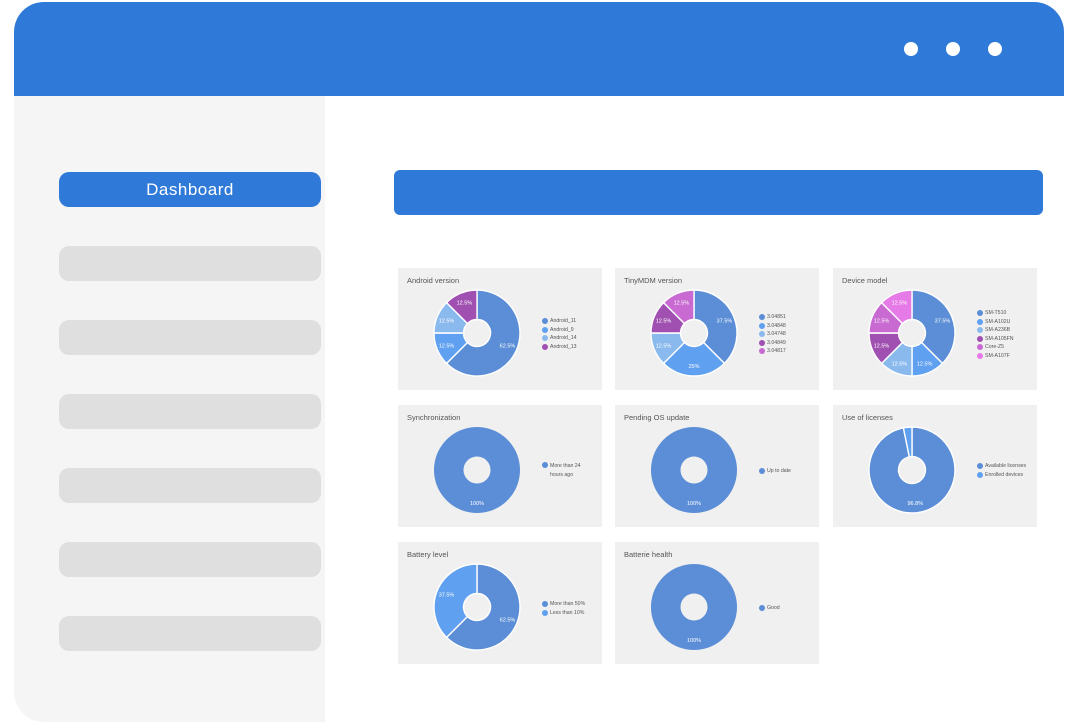 This screenshot has height=725, width=1080. I want to click on legend-label: Available licenses, so click(1006, 466).